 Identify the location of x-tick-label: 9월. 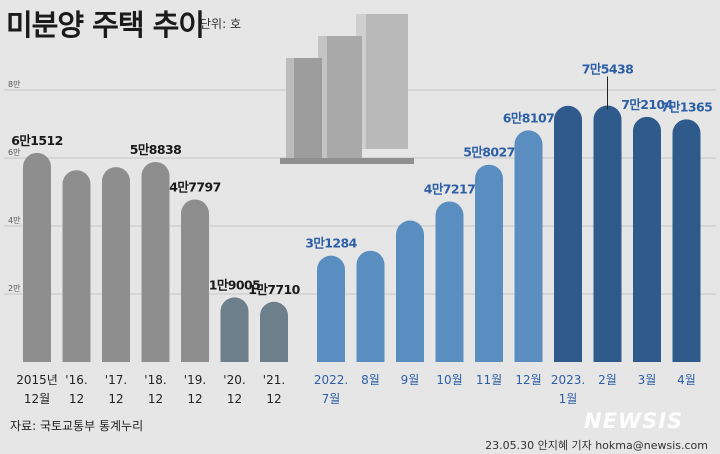
(410, 380).